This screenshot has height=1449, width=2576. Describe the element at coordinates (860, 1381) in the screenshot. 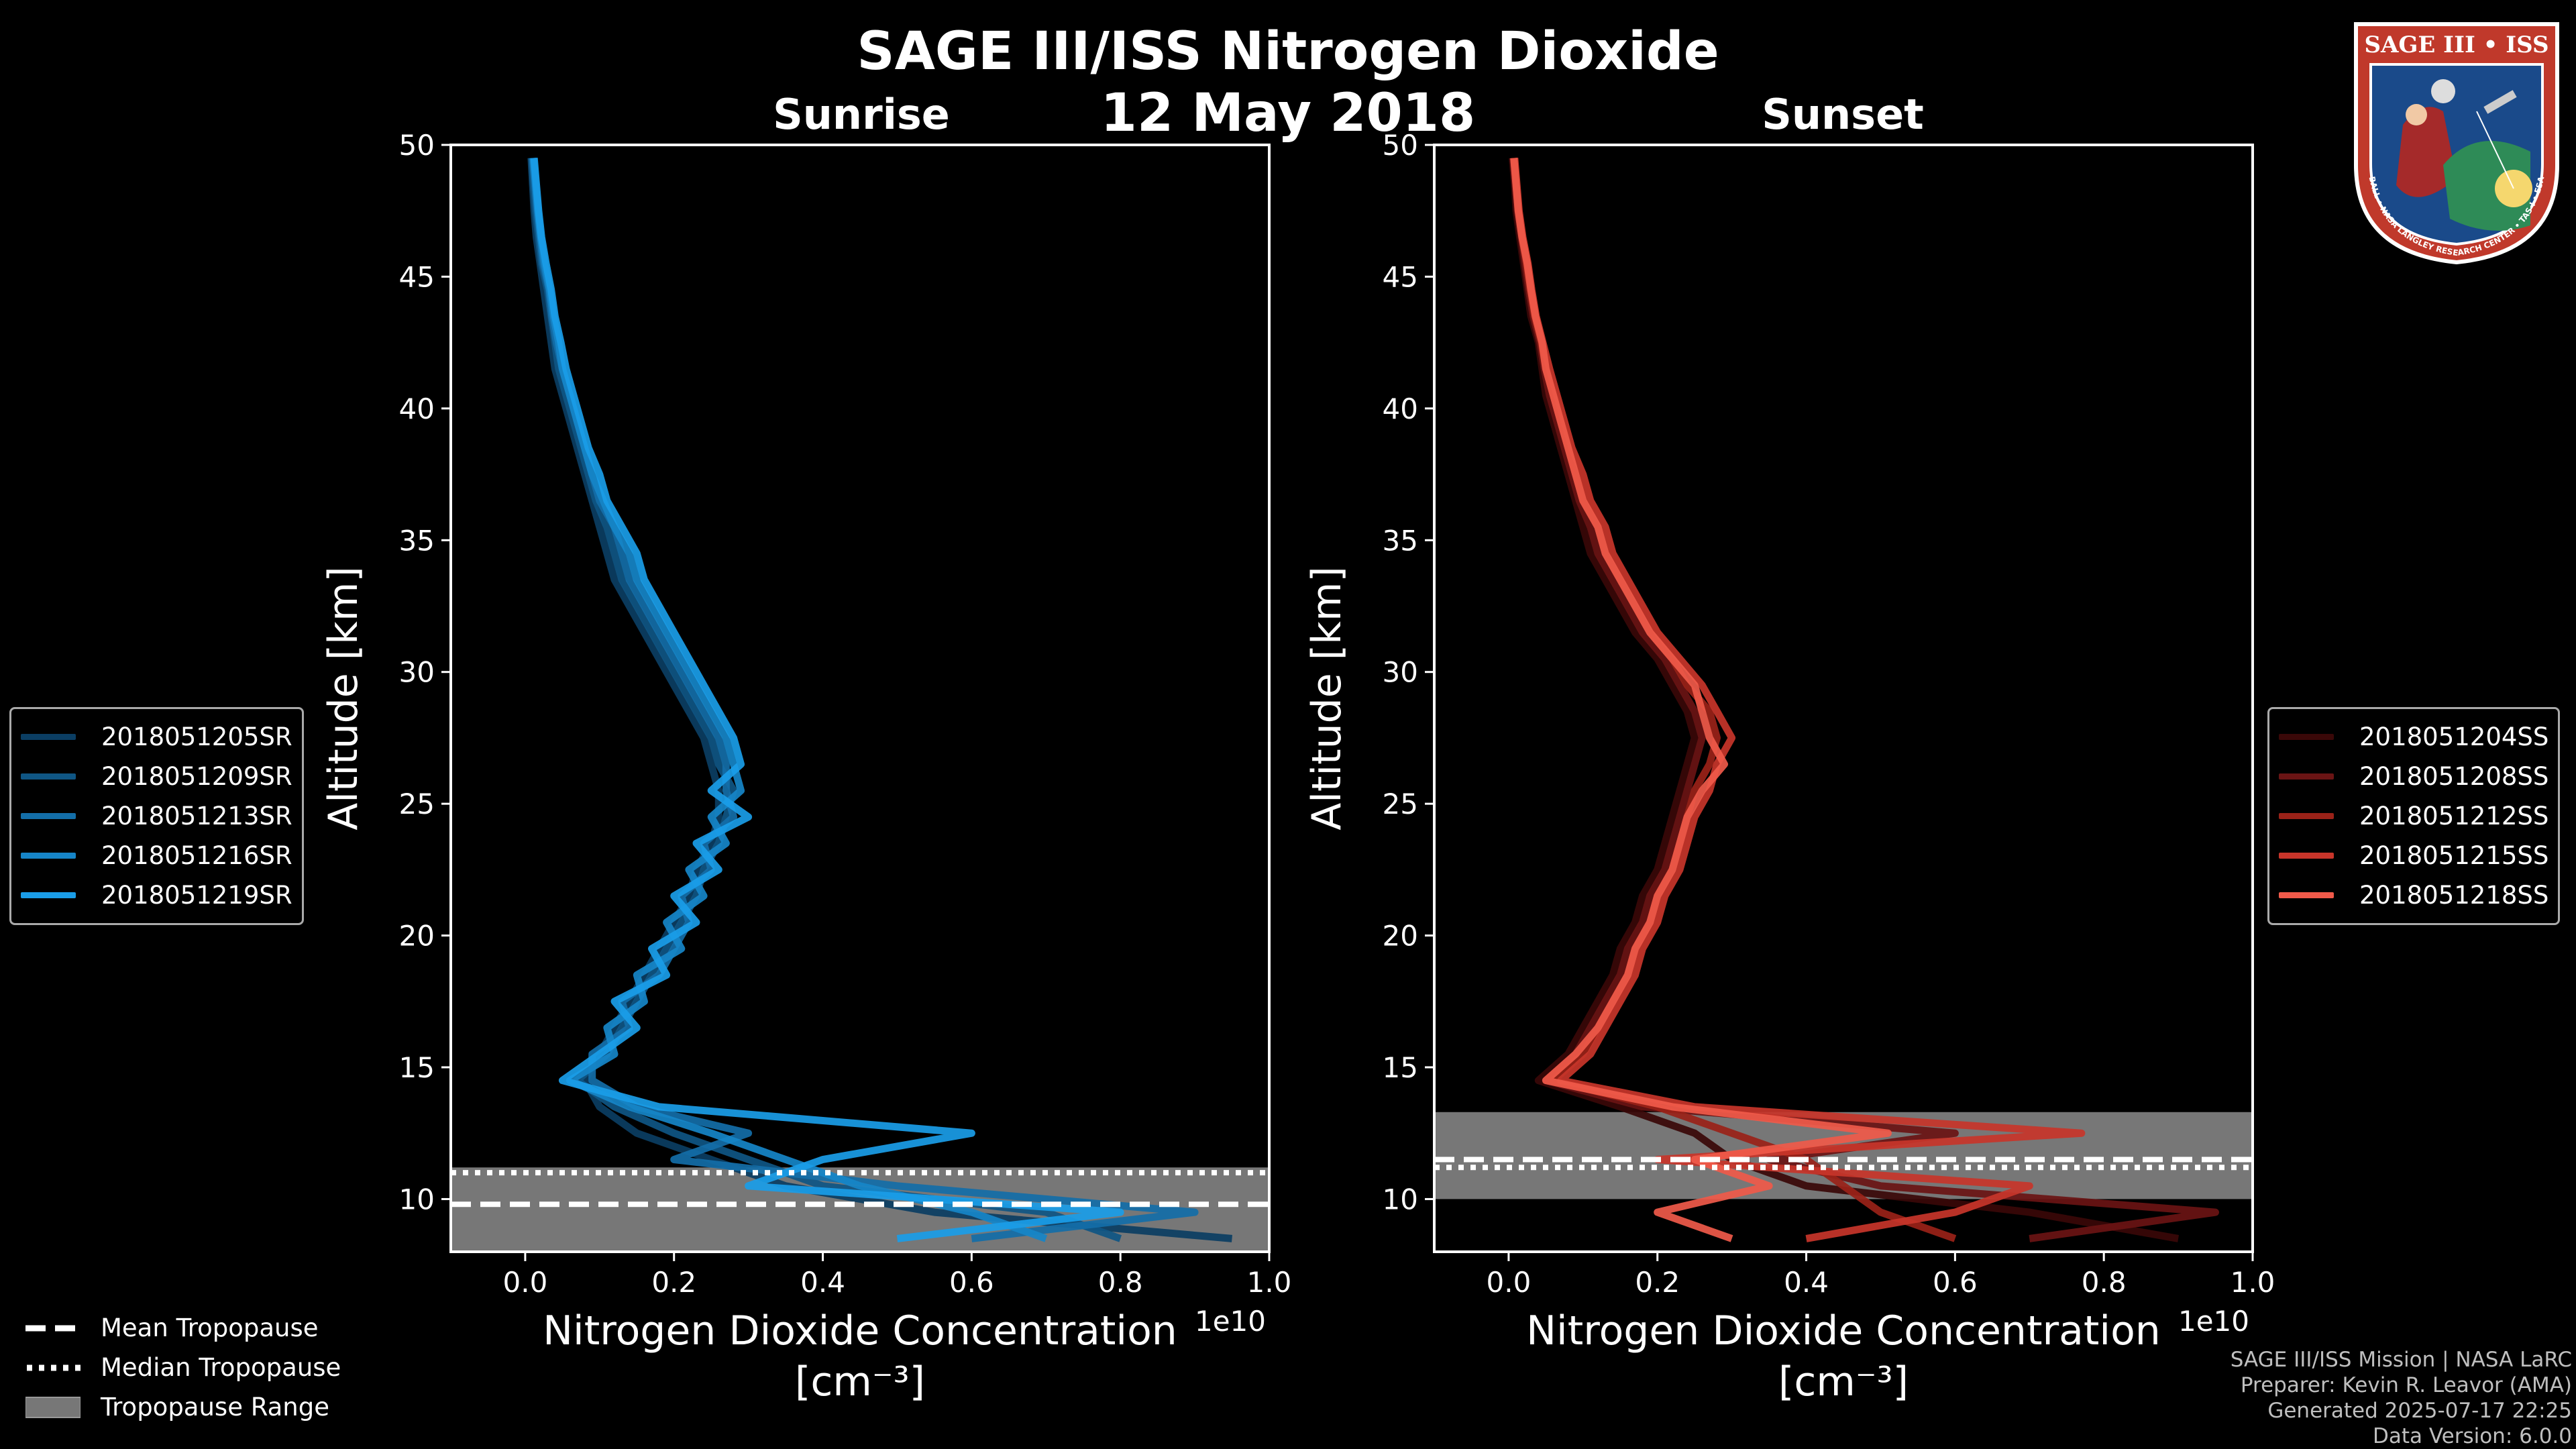

I see `sunrise-x-axis-unit: [cm⁻³]` at that location.